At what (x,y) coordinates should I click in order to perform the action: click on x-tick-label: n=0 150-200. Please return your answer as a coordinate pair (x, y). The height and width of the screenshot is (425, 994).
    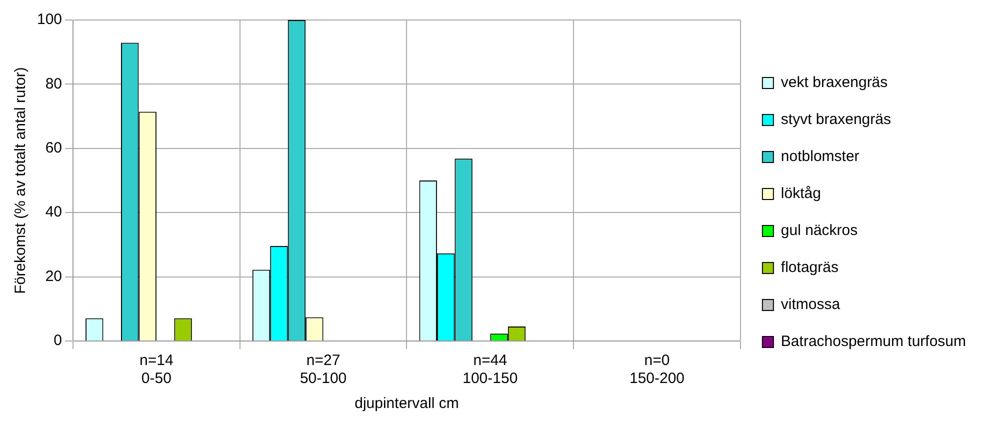
    Looking at the image, I should click on (657, 370).